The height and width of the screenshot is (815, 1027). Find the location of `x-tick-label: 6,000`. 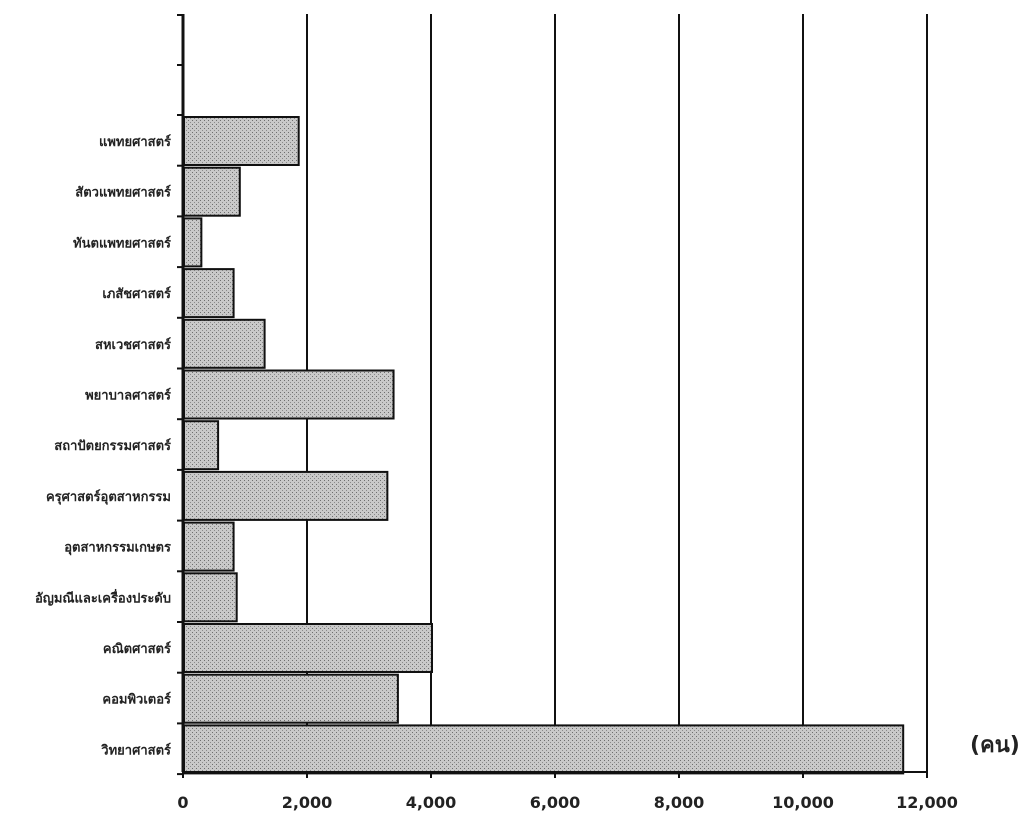

x-tick-label: 6,000 is located at coordinates (555, 802).